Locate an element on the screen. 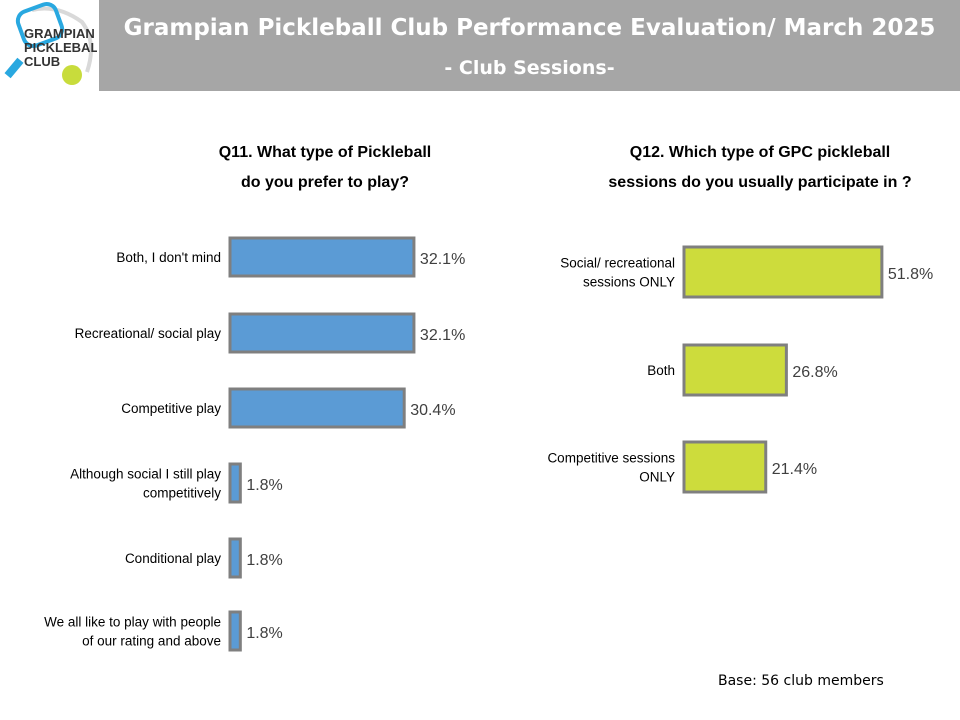  svg-text: GRAMPIAN is located at coordinates (59, 33).